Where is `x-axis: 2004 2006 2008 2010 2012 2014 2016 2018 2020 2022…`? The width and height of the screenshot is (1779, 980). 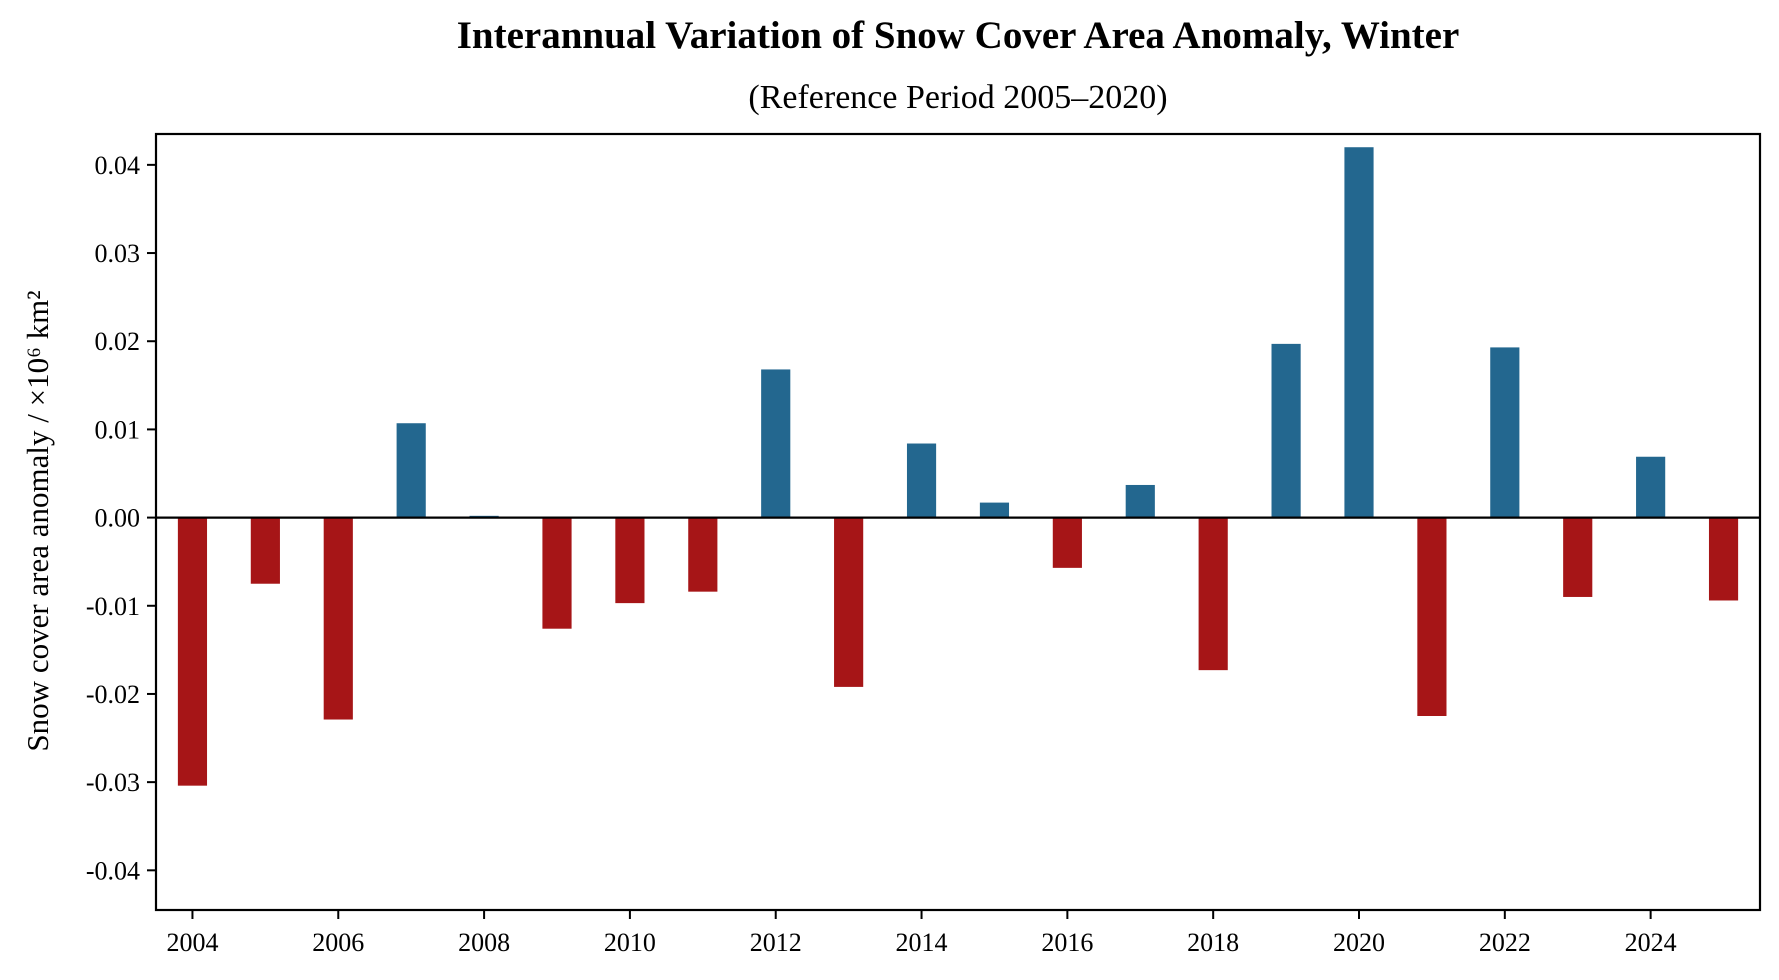
x-axis: 2004 2006 2008 2010 2012 2014 2016 2018 2020 2022… is located at coordinates (921, 933).